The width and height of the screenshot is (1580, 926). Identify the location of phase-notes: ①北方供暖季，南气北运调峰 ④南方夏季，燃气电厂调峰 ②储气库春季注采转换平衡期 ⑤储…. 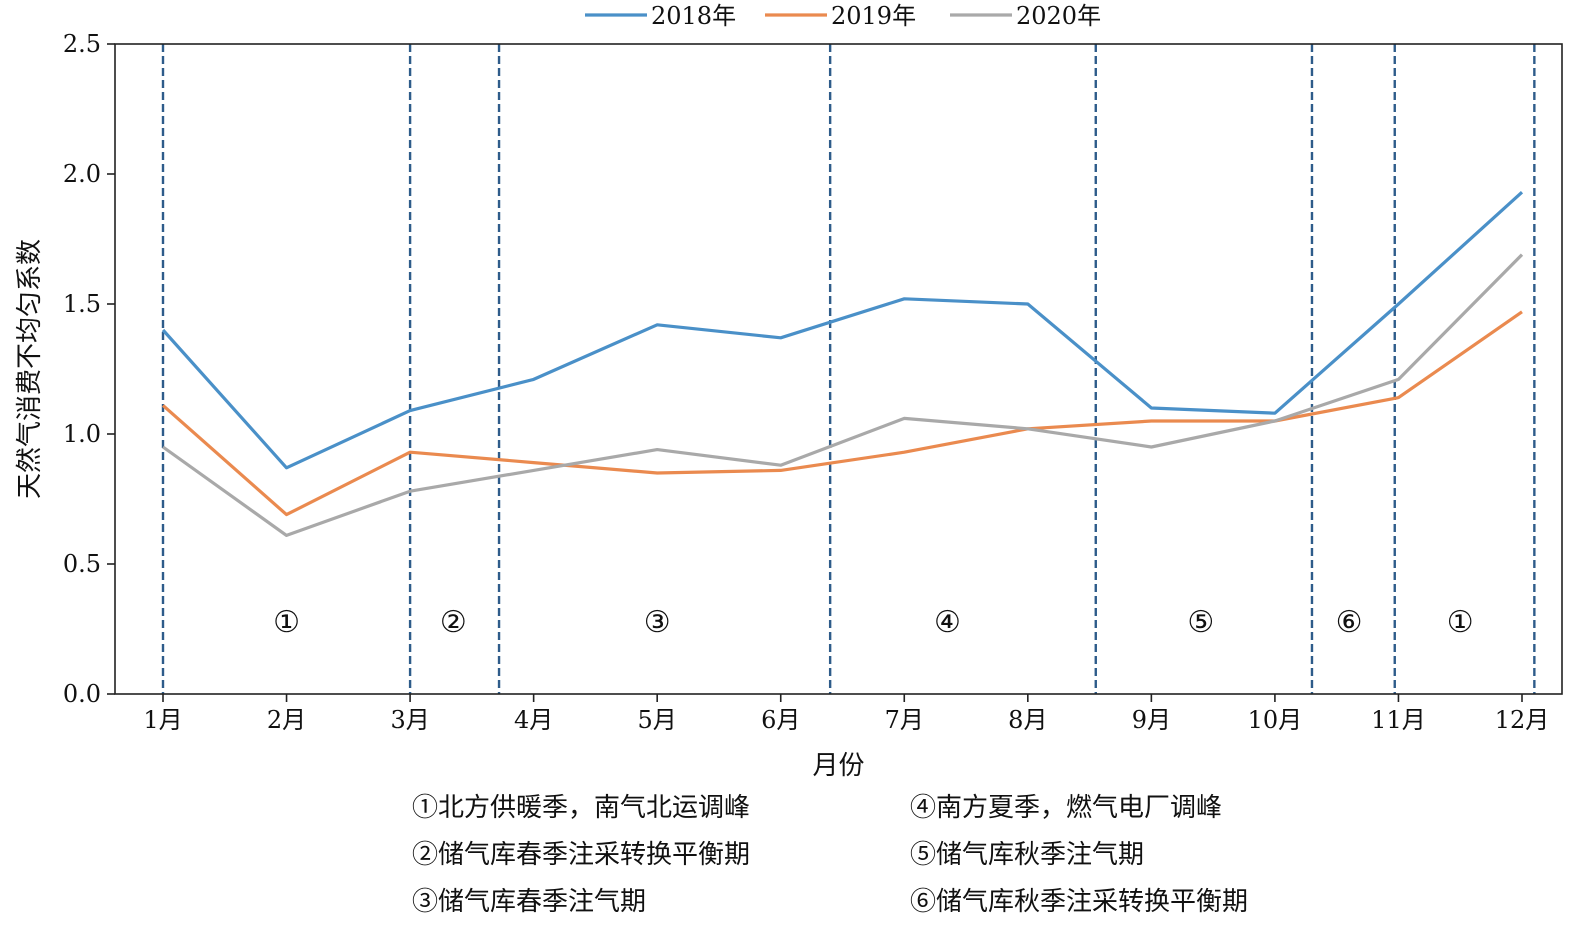
(830, 855).